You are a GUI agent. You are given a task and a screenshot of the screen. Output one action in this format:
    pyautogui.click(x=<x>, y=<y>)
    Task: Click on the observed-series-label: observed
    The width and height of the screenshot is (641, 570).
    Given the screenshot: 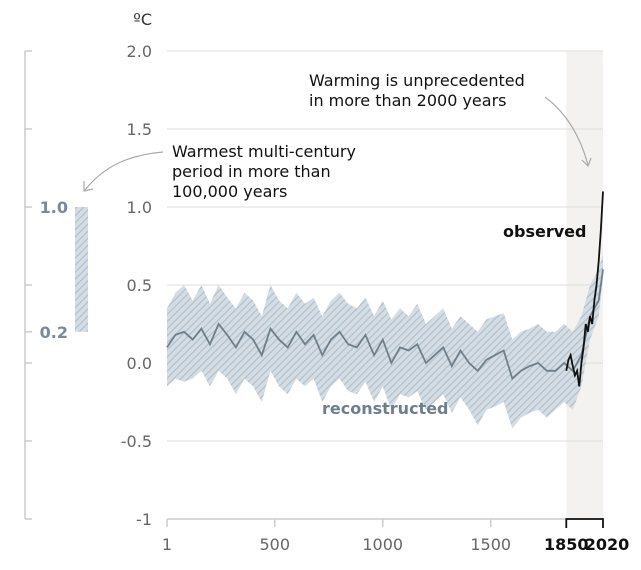 What is the action you would take?
    pyautogui.click(x=544, y=231)
    